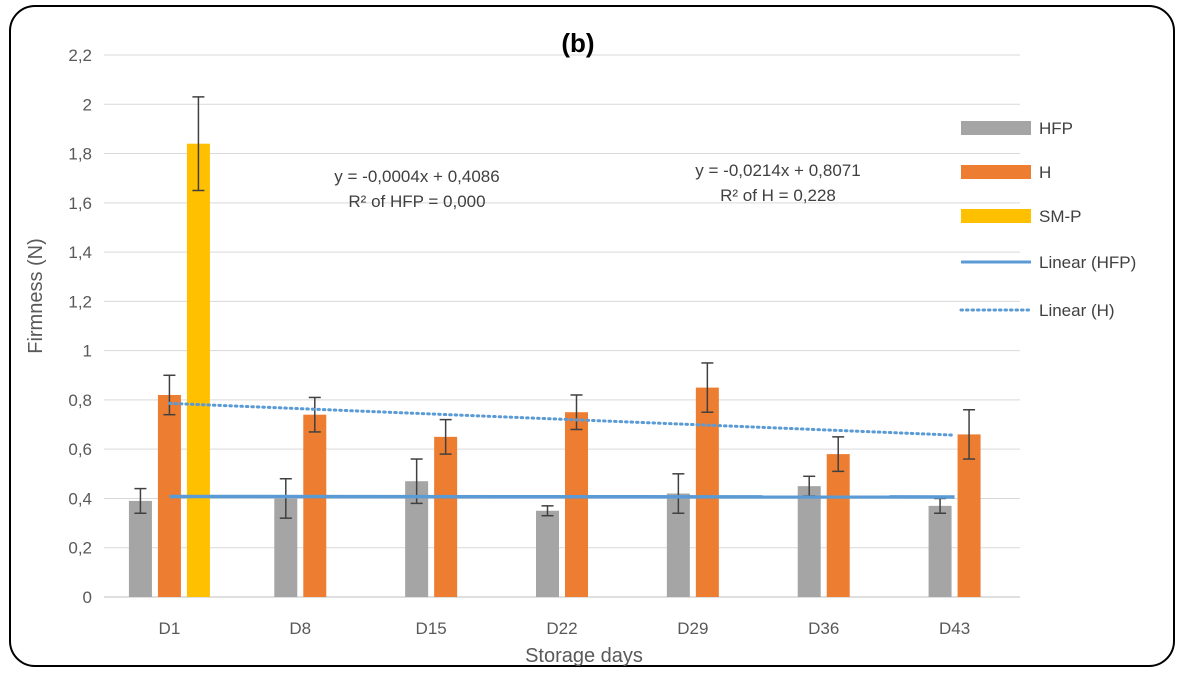 The width and height of the screenshot is (1184, 675). What do you see at coordinates (1087, 262) in the screenshot?
I see `legend-label: Linear (HFP)` at bounding box center [1087, 262].